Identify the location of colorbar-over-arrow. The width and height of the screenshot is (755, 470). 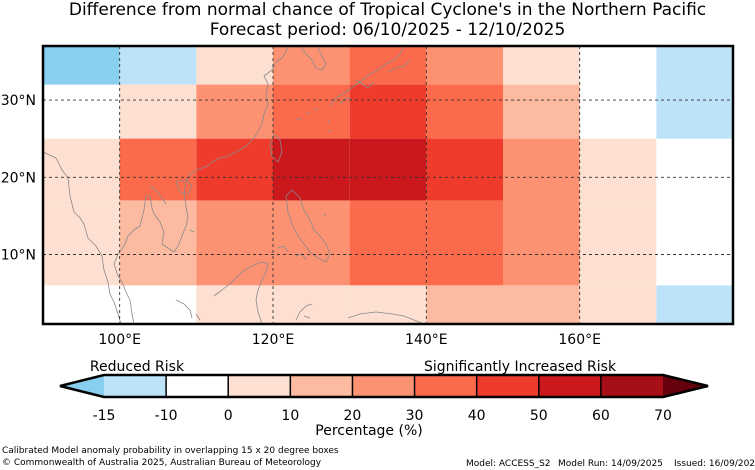
(685, 386).